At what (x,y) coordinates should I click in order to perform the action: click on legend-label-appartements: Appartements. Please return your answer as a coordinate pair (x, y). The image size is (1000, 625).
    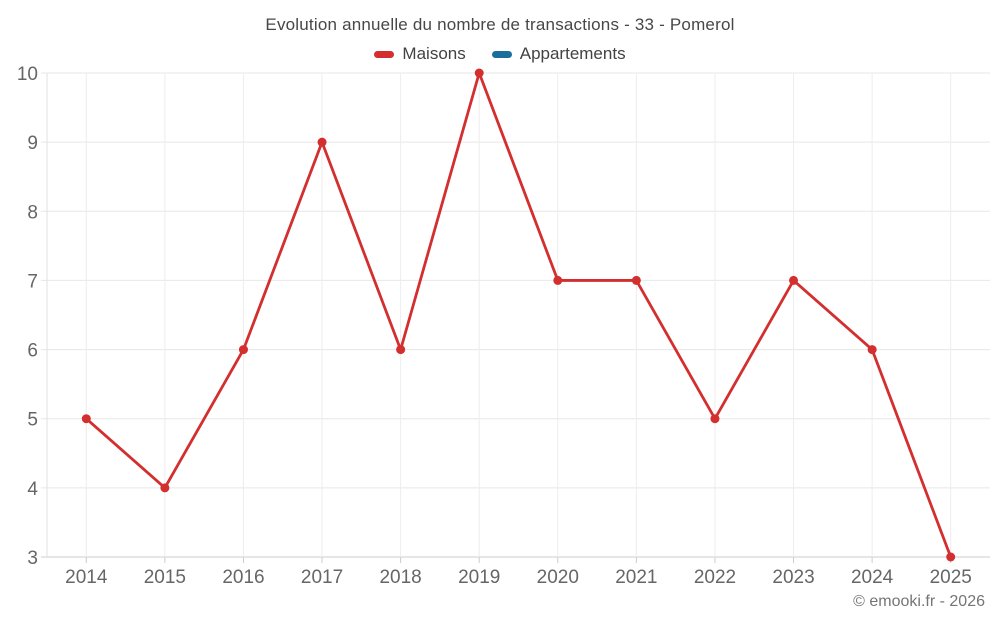
    Looking at the image, I should click on (572, 53).